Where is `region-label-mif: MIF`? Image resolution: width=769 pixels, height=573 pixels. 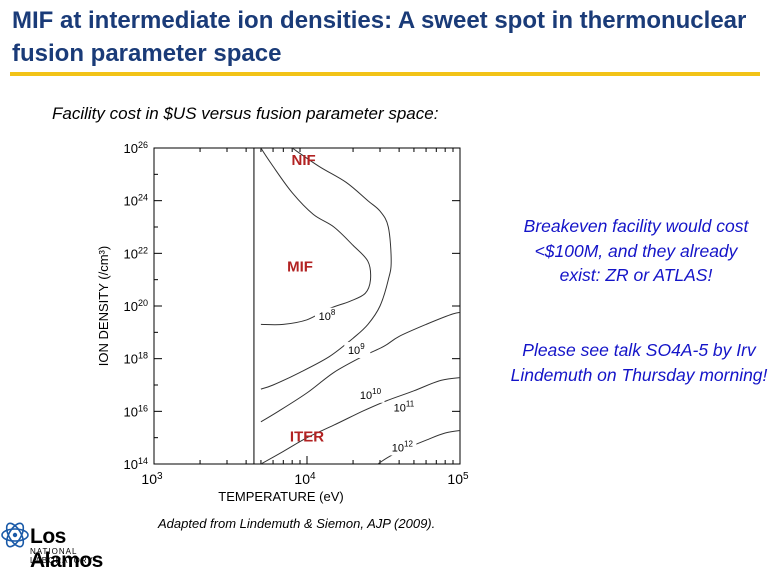 region-label-mif: MIF is located at coordinates (300, 267).